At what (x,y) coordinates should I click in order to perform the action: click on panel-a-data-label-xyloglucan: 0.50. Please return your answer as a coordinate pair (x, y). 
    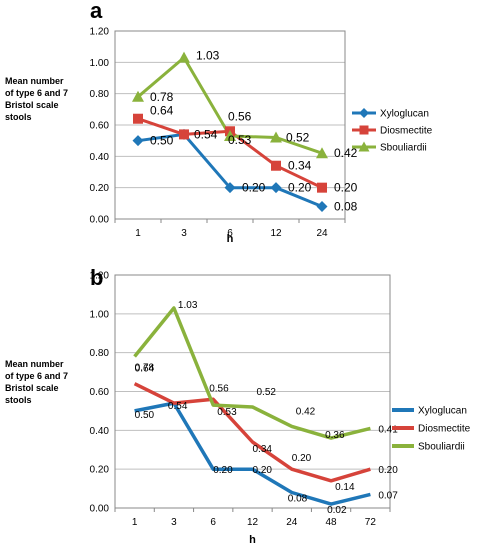
    Looking at the image, I should click on (162, 141).